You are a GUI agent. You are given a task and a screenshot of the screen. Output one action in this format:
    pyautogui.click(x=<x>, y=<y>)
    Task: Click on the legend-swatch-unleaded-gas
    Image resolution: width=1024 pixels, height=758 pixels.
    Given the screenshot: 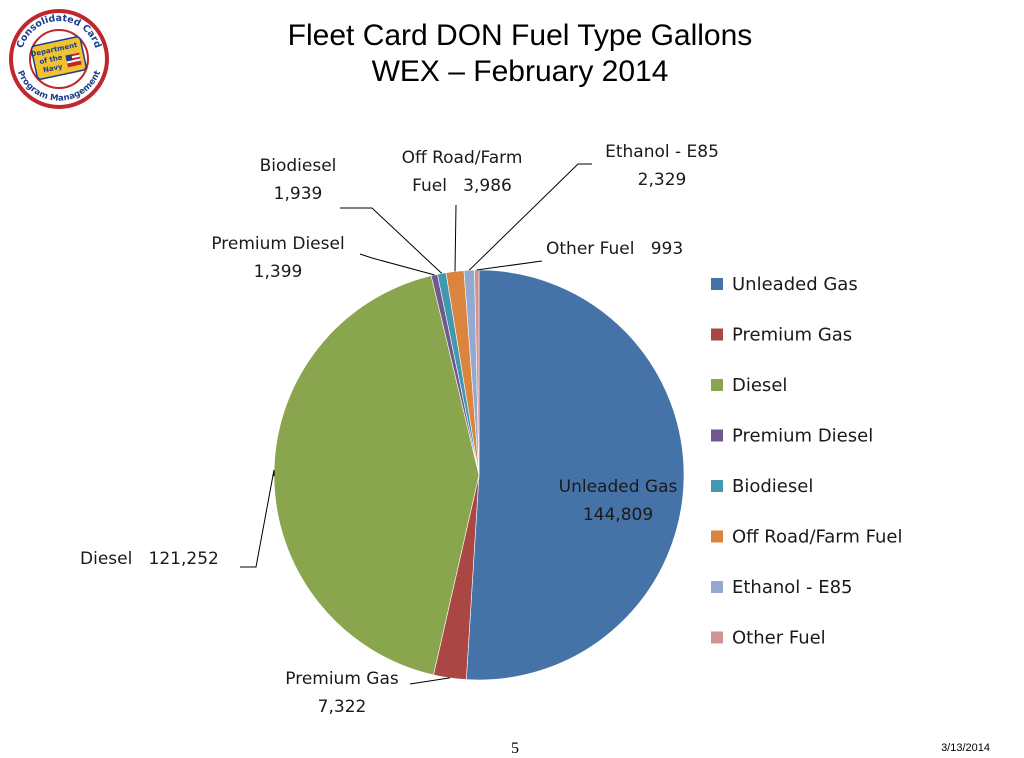 What is the action you would take?
    pyautogui.click(x=717, y=284)
    